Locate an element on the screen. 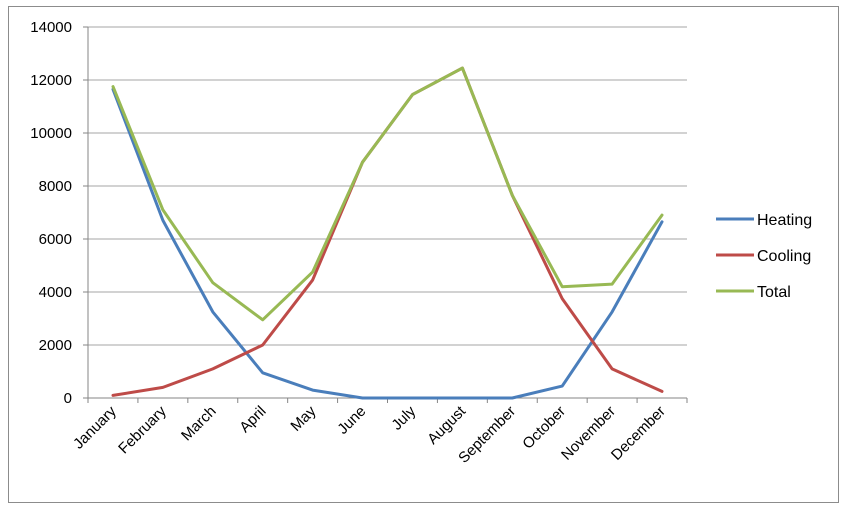  y-tick-label: 0 is located at coordinates (68, 398).